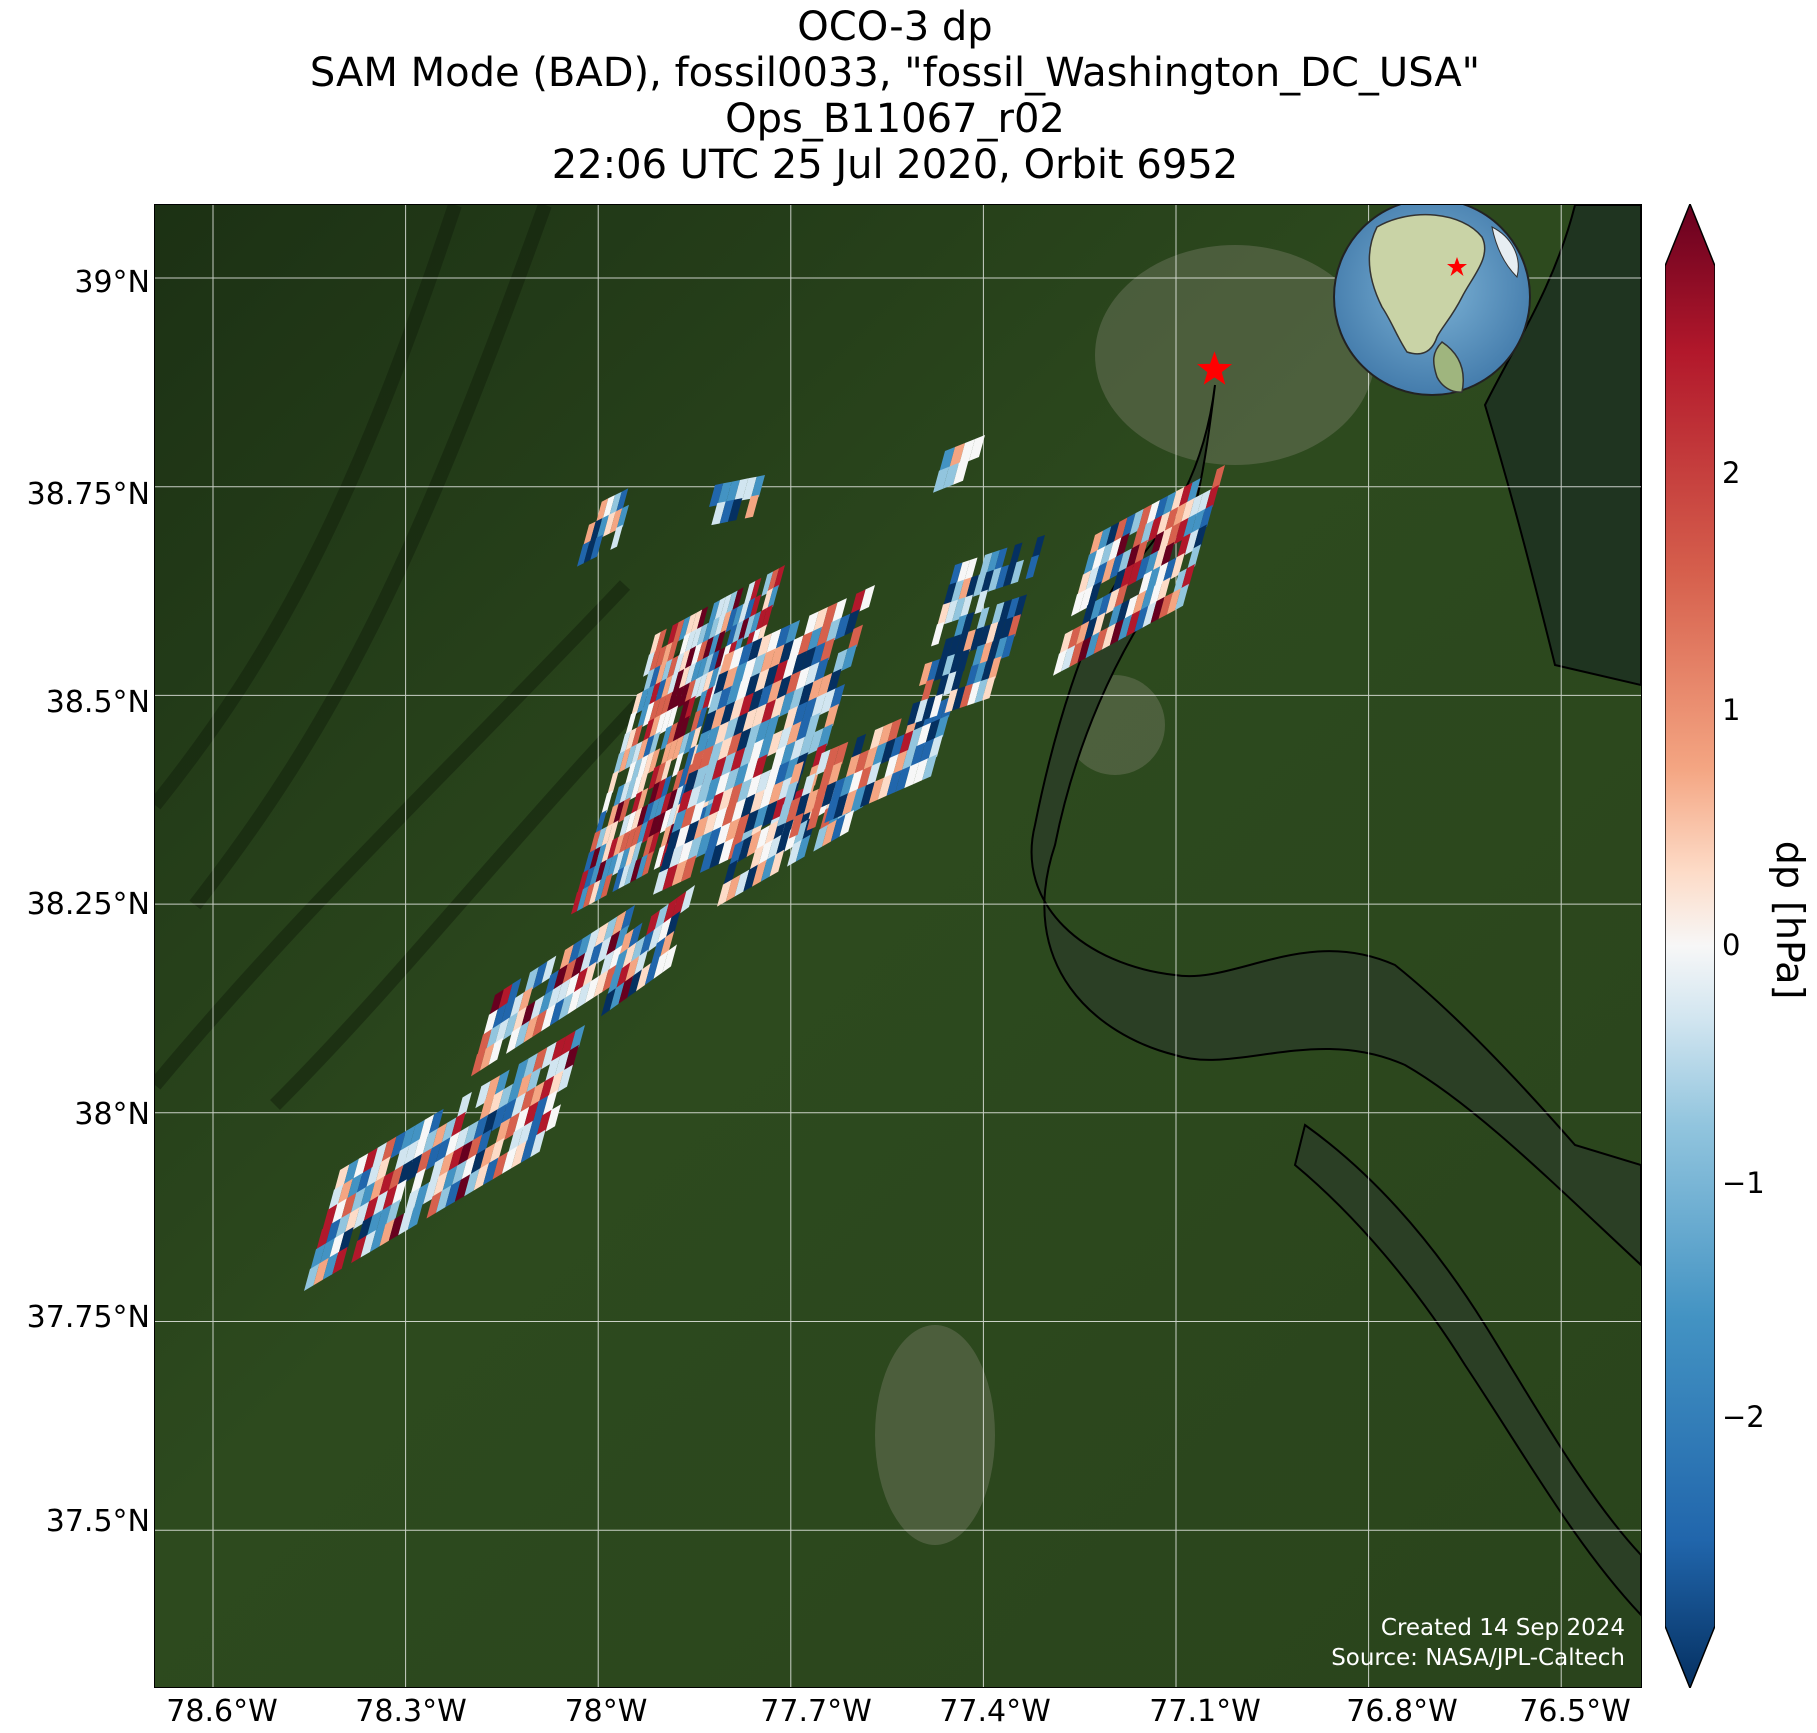 The image size is (1817, 1733). What do you see at coordinates (1731, 945) in the screenshot?
I see `colorbar-tick: 0` at bounding box center [1731, 945].